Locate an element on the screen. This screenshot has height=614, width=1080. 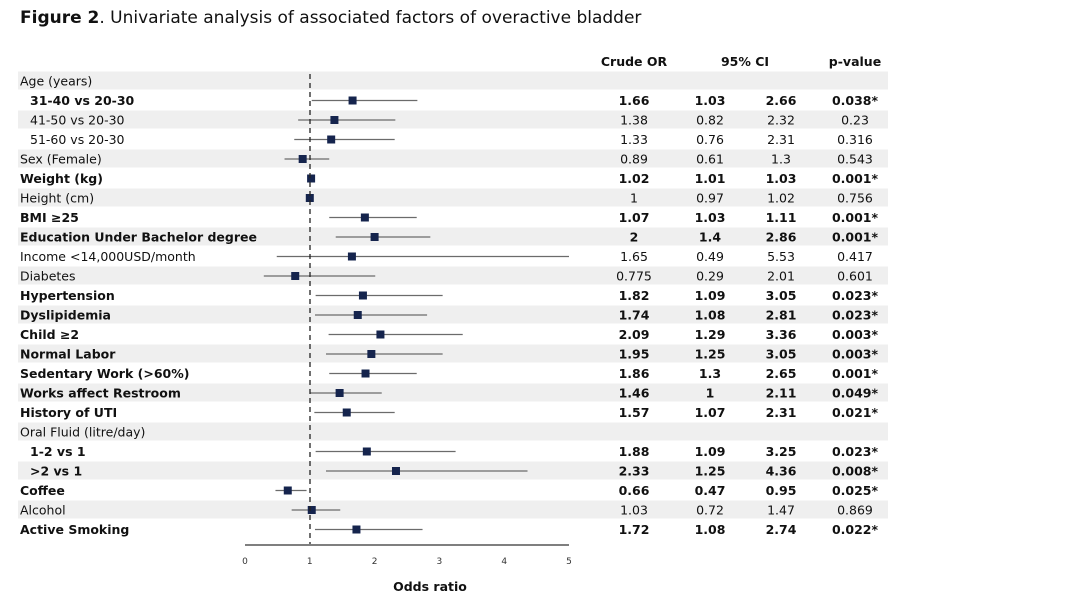
row-label: Sedentary Work (>60%) is located at coordinates (104, 373).